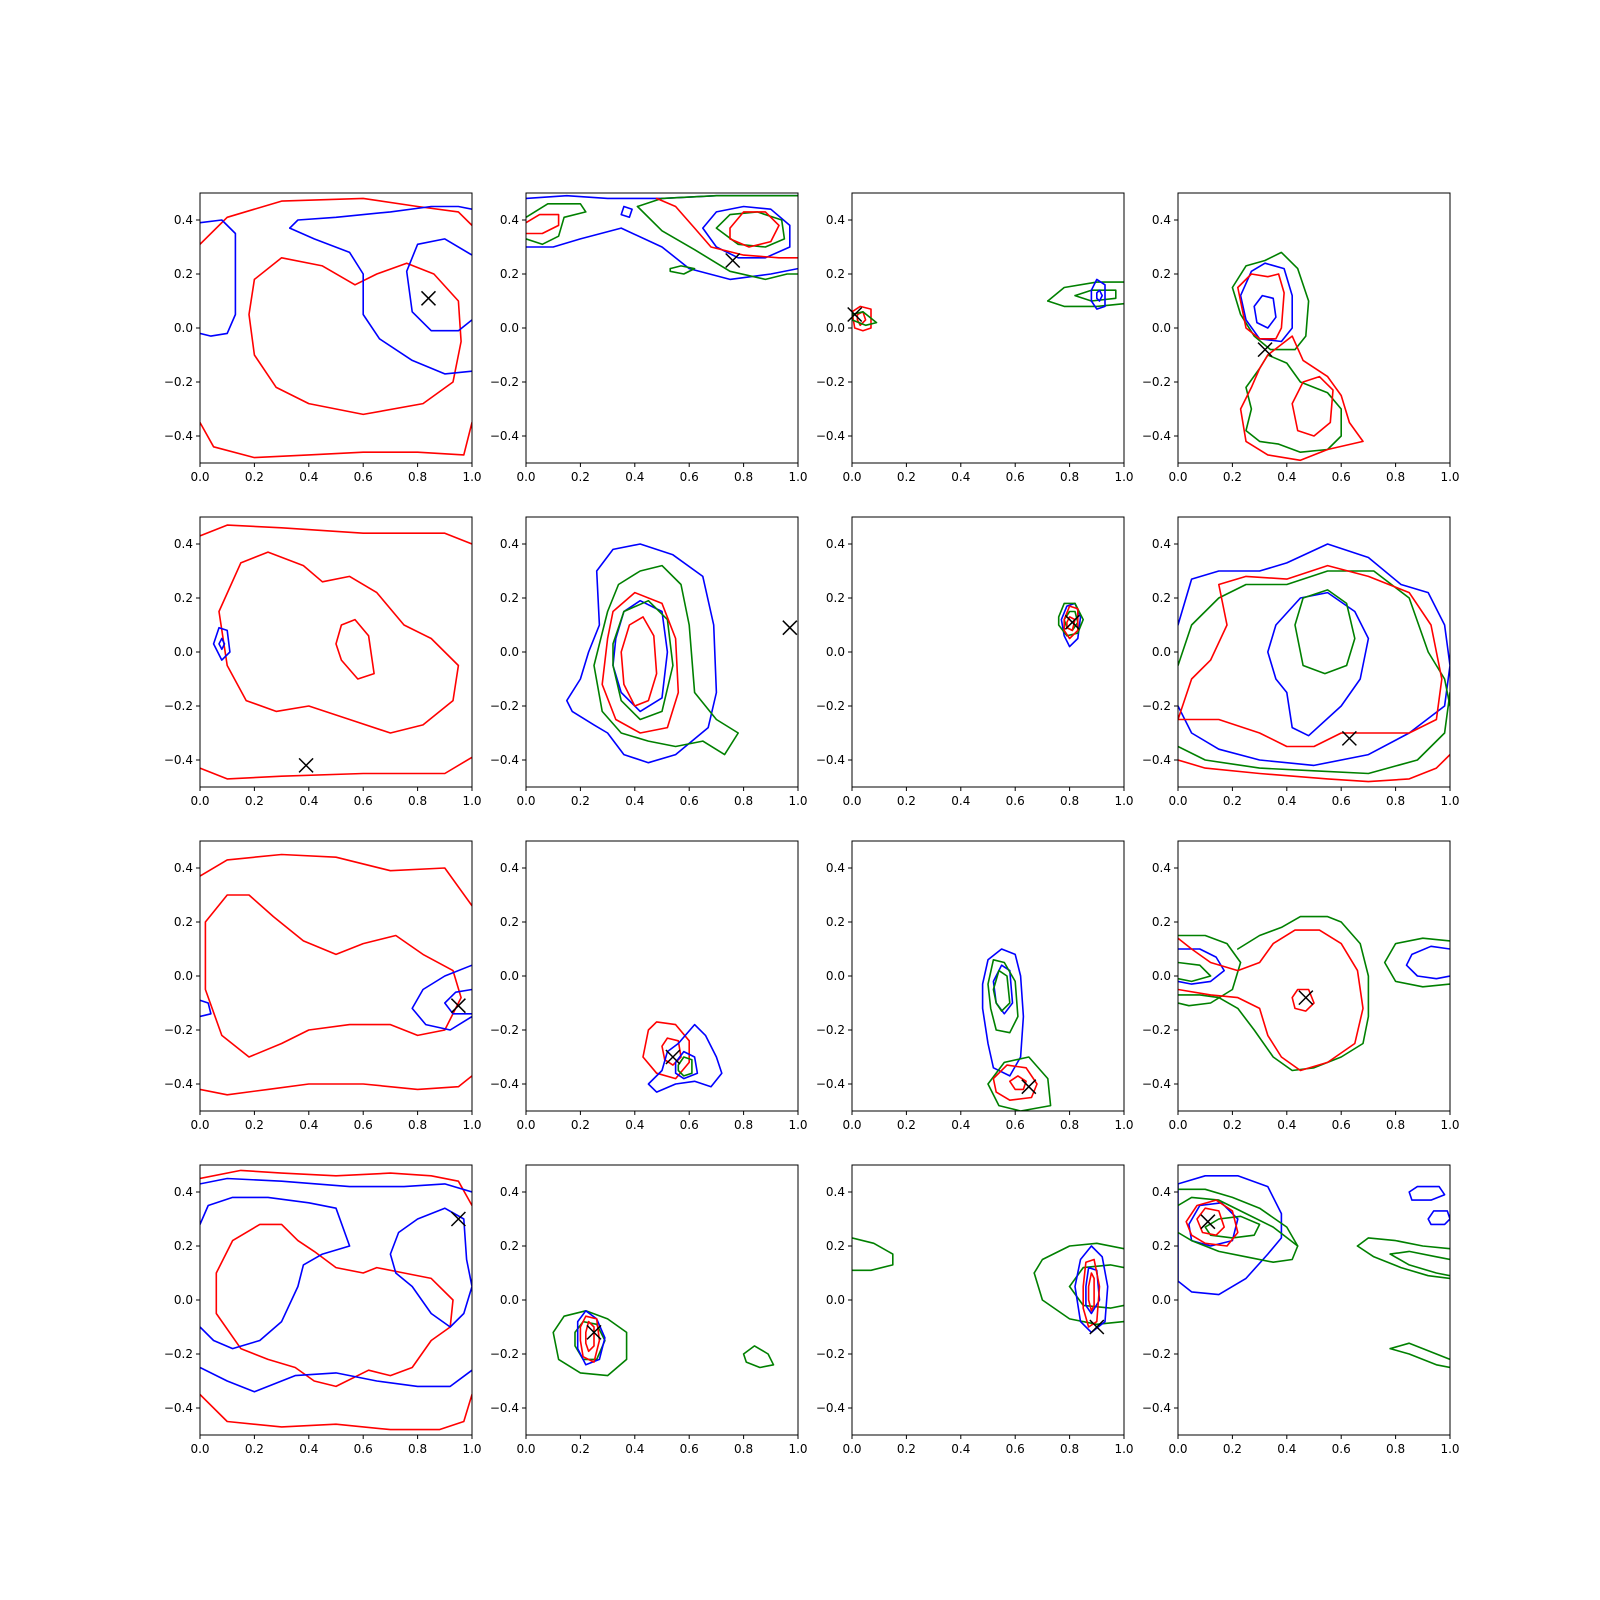 Image resolution: width=1600 pixels, height=1600 pixels. I want to click on subplot-14: 0.0 0.2 0.4 0.6 0.8 1.0 −0.4 −0.2 0.0 0.2 0.4, so click(649, 1310).